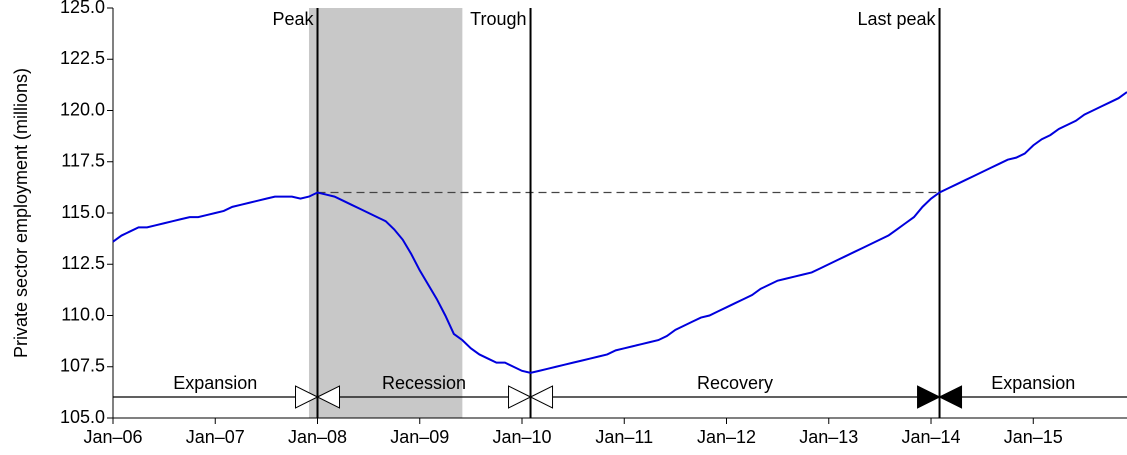 This screenshot has width=1127, height=455. Describe the element at coordinates (82, 417) in the screenshot. I see `y-tick-label: 105.0` at that location.